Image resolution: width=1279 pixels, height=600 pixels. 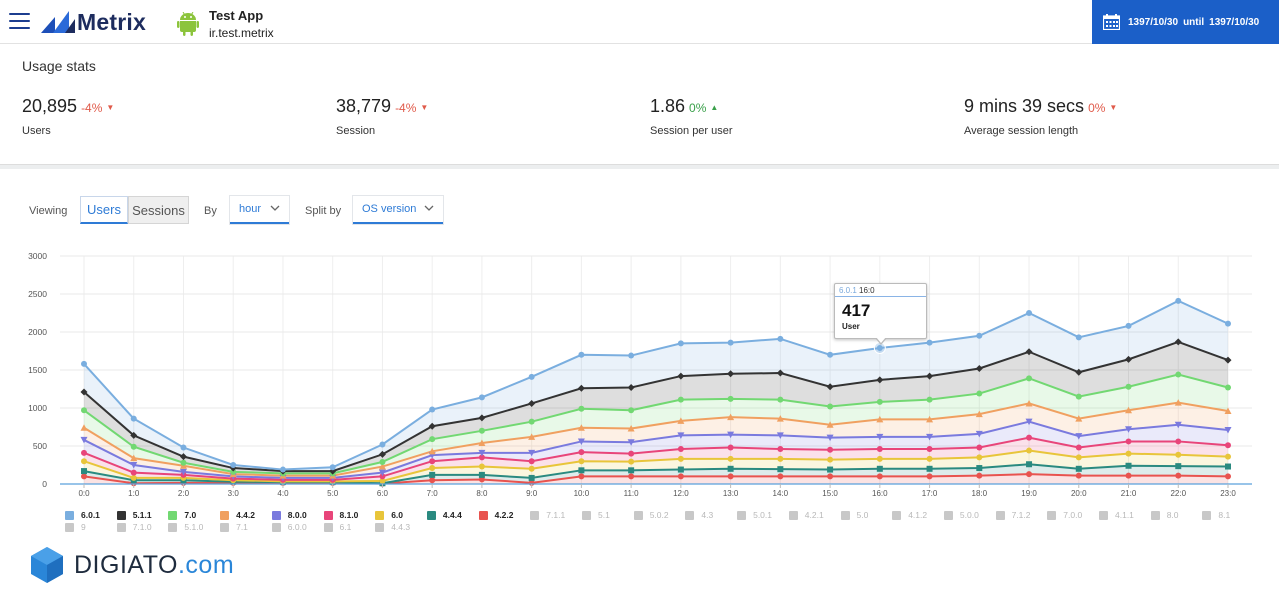 I want to click on legend-item-5.1.1: 5.1.1, so click(x=134, y=515).